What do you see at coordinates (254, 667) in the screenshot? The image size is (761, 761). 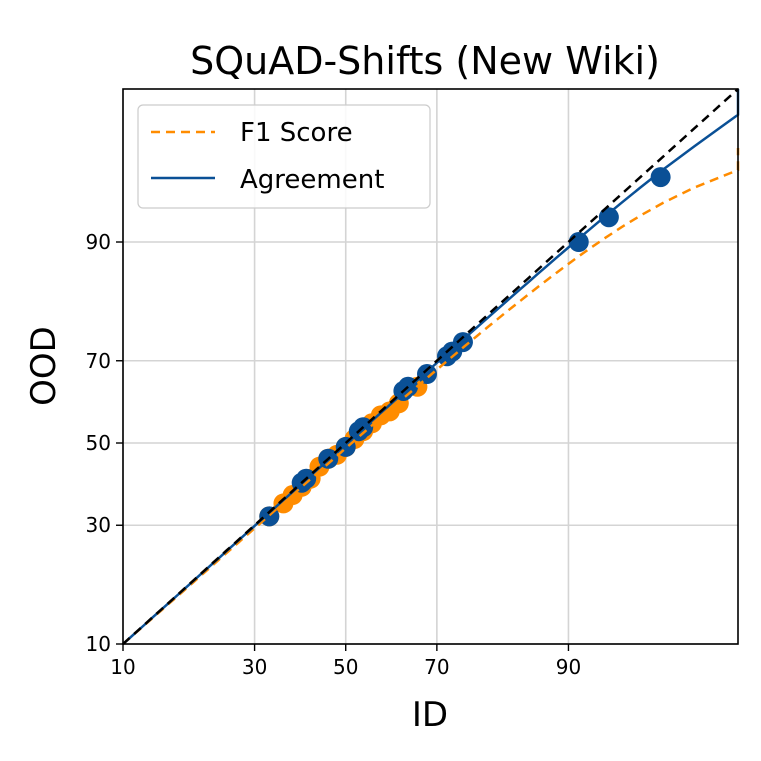 I see `x-tick-label-30: 30` at bounding box center [254, 667].